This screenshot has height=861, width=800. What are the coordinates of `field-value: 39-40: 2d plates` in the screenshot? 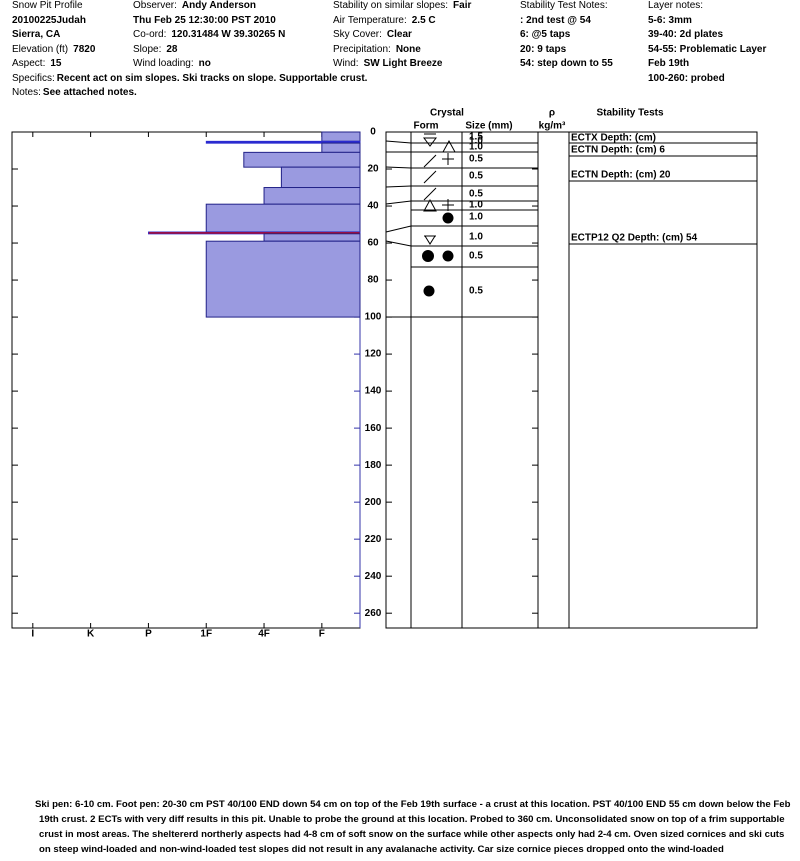 It's located at (686, 34).